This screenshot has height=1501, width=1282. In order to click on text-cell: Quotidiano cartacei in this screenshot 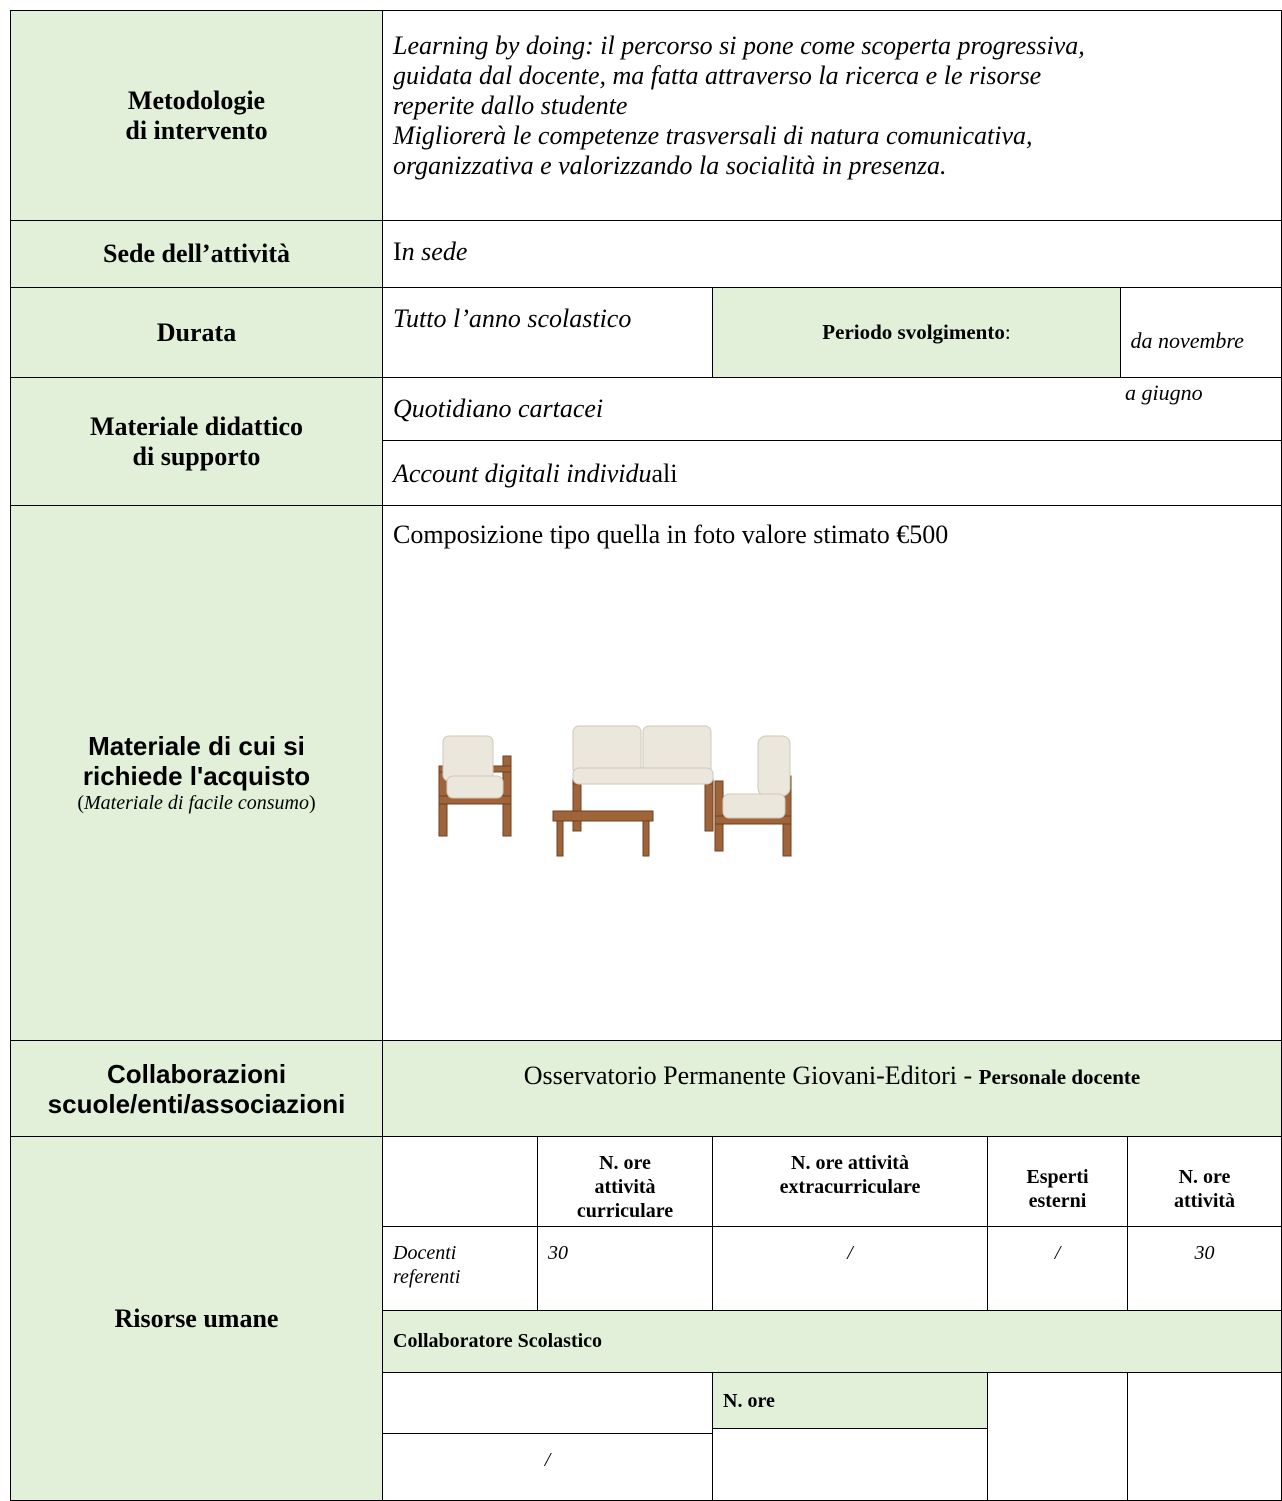, I will do `click(832, 409)`.